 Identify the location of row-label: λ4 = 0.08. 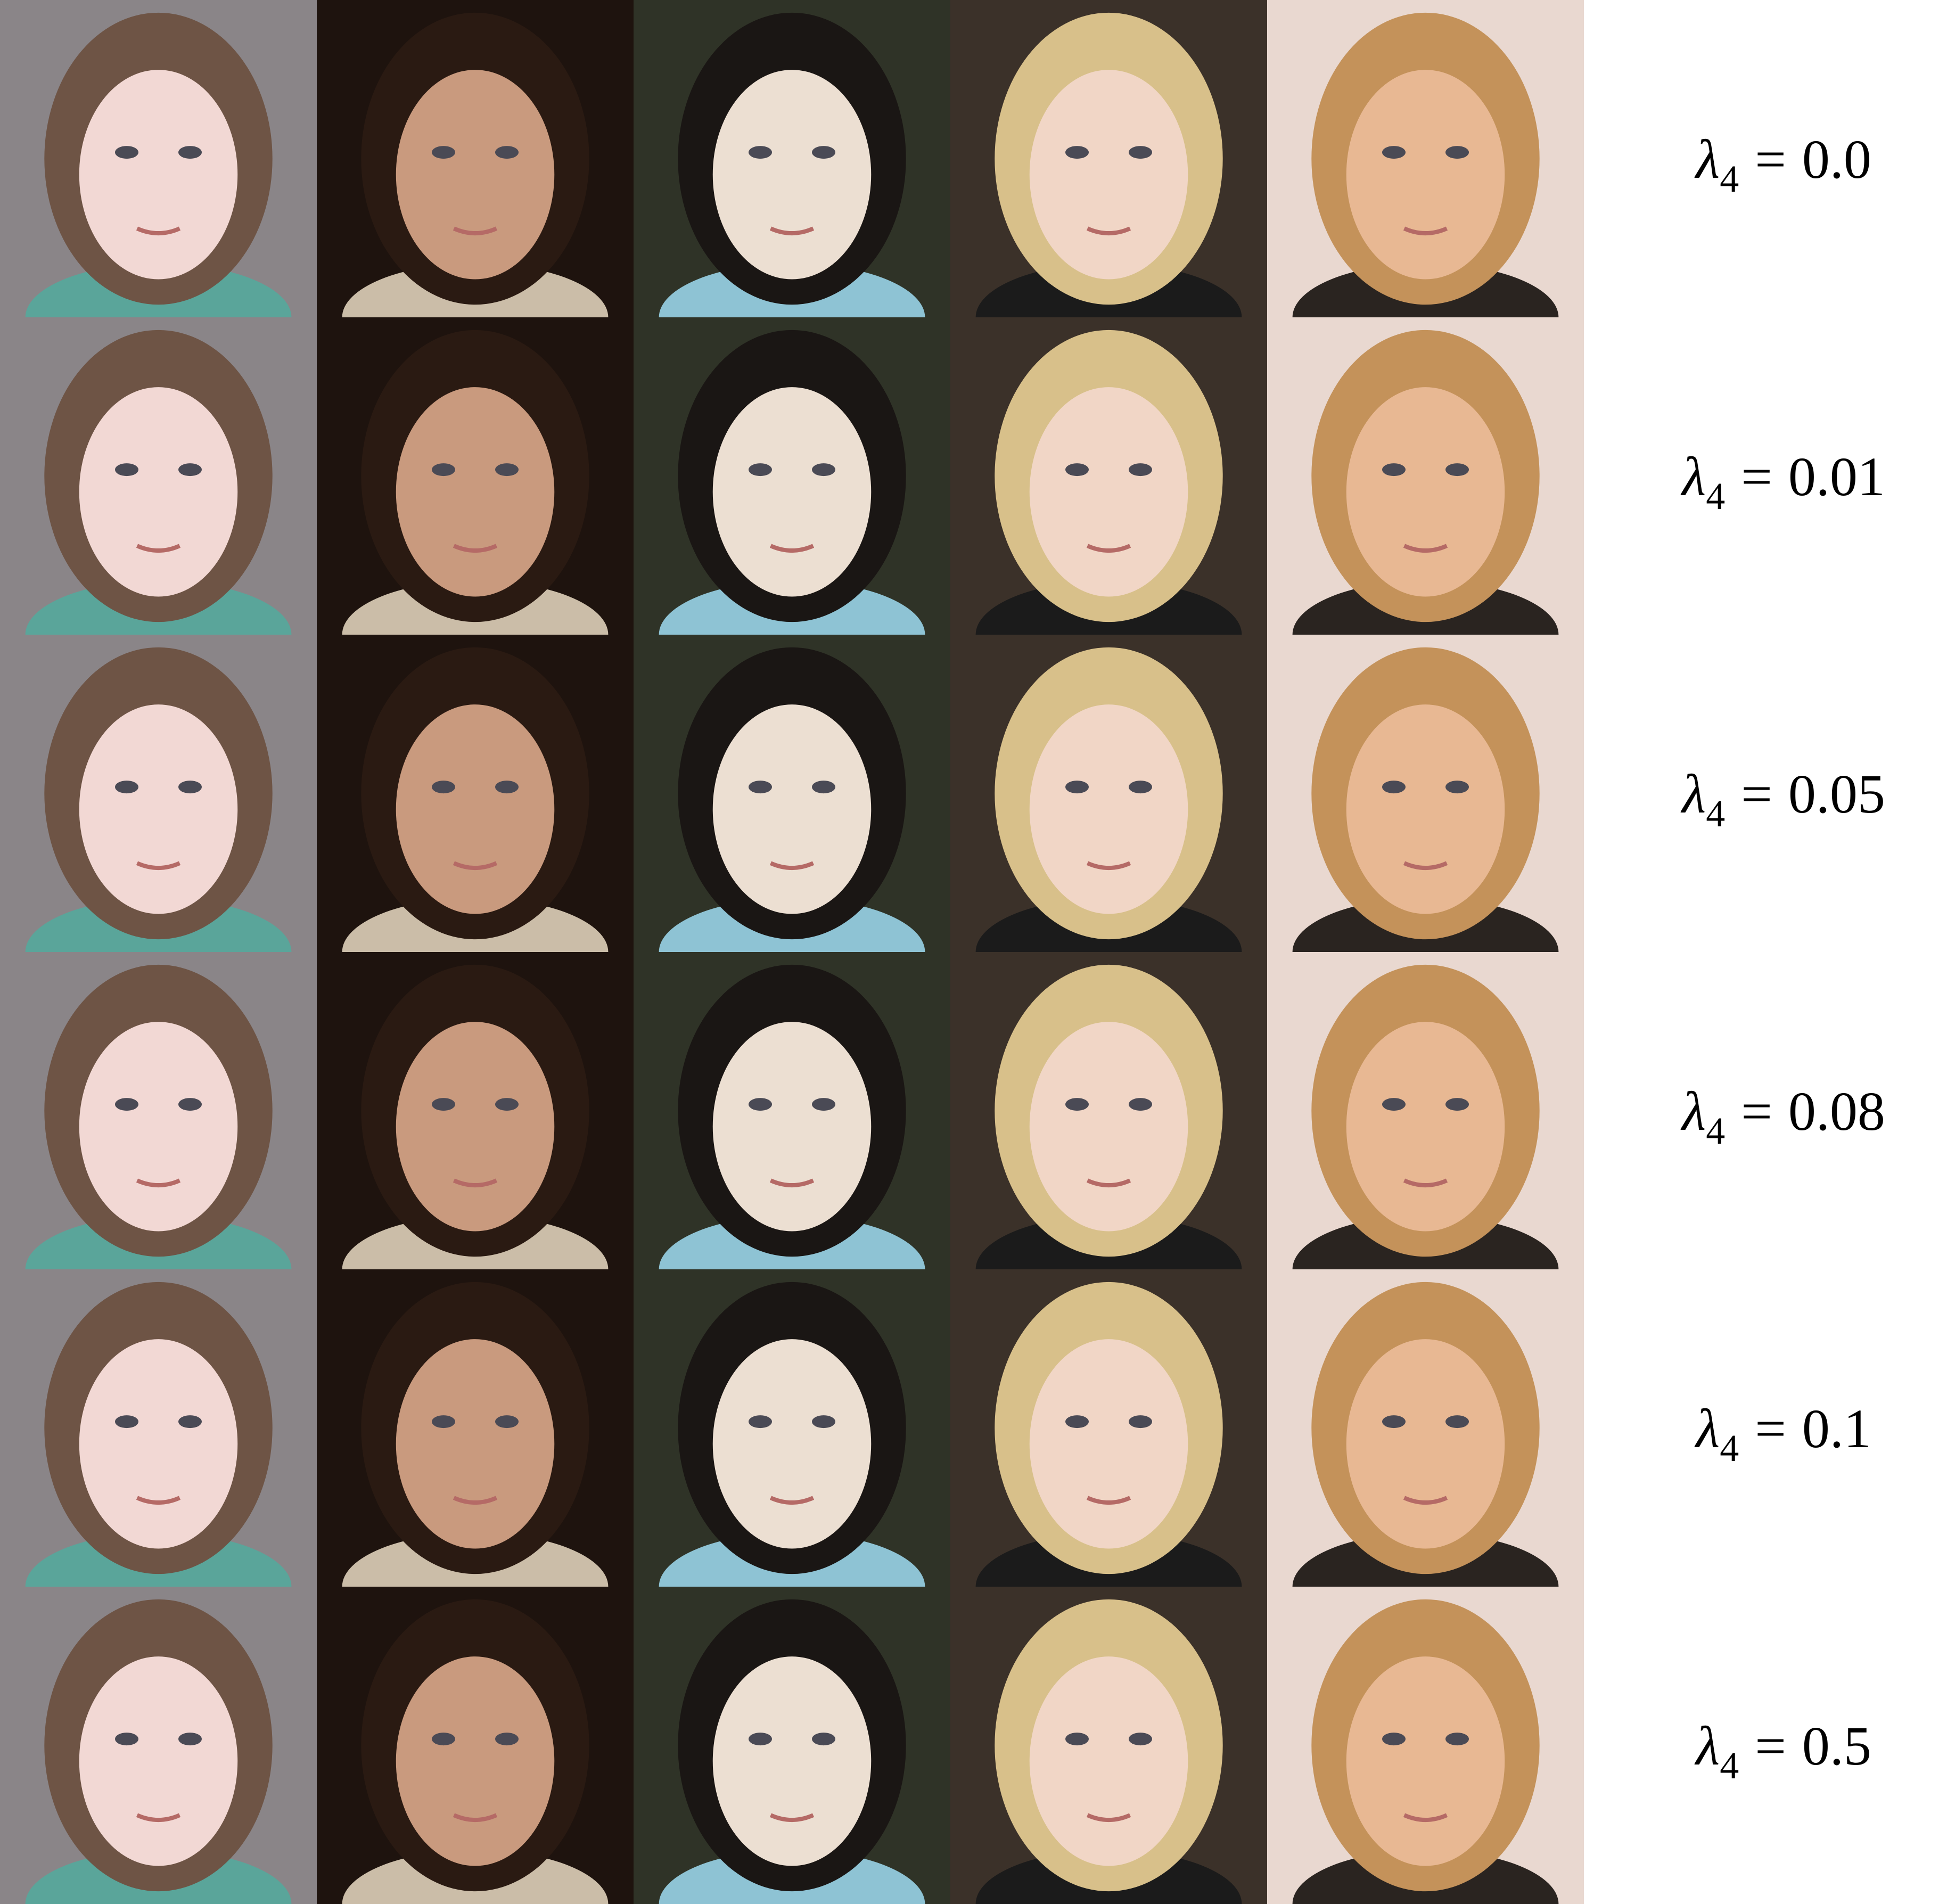
(1783, 1116).